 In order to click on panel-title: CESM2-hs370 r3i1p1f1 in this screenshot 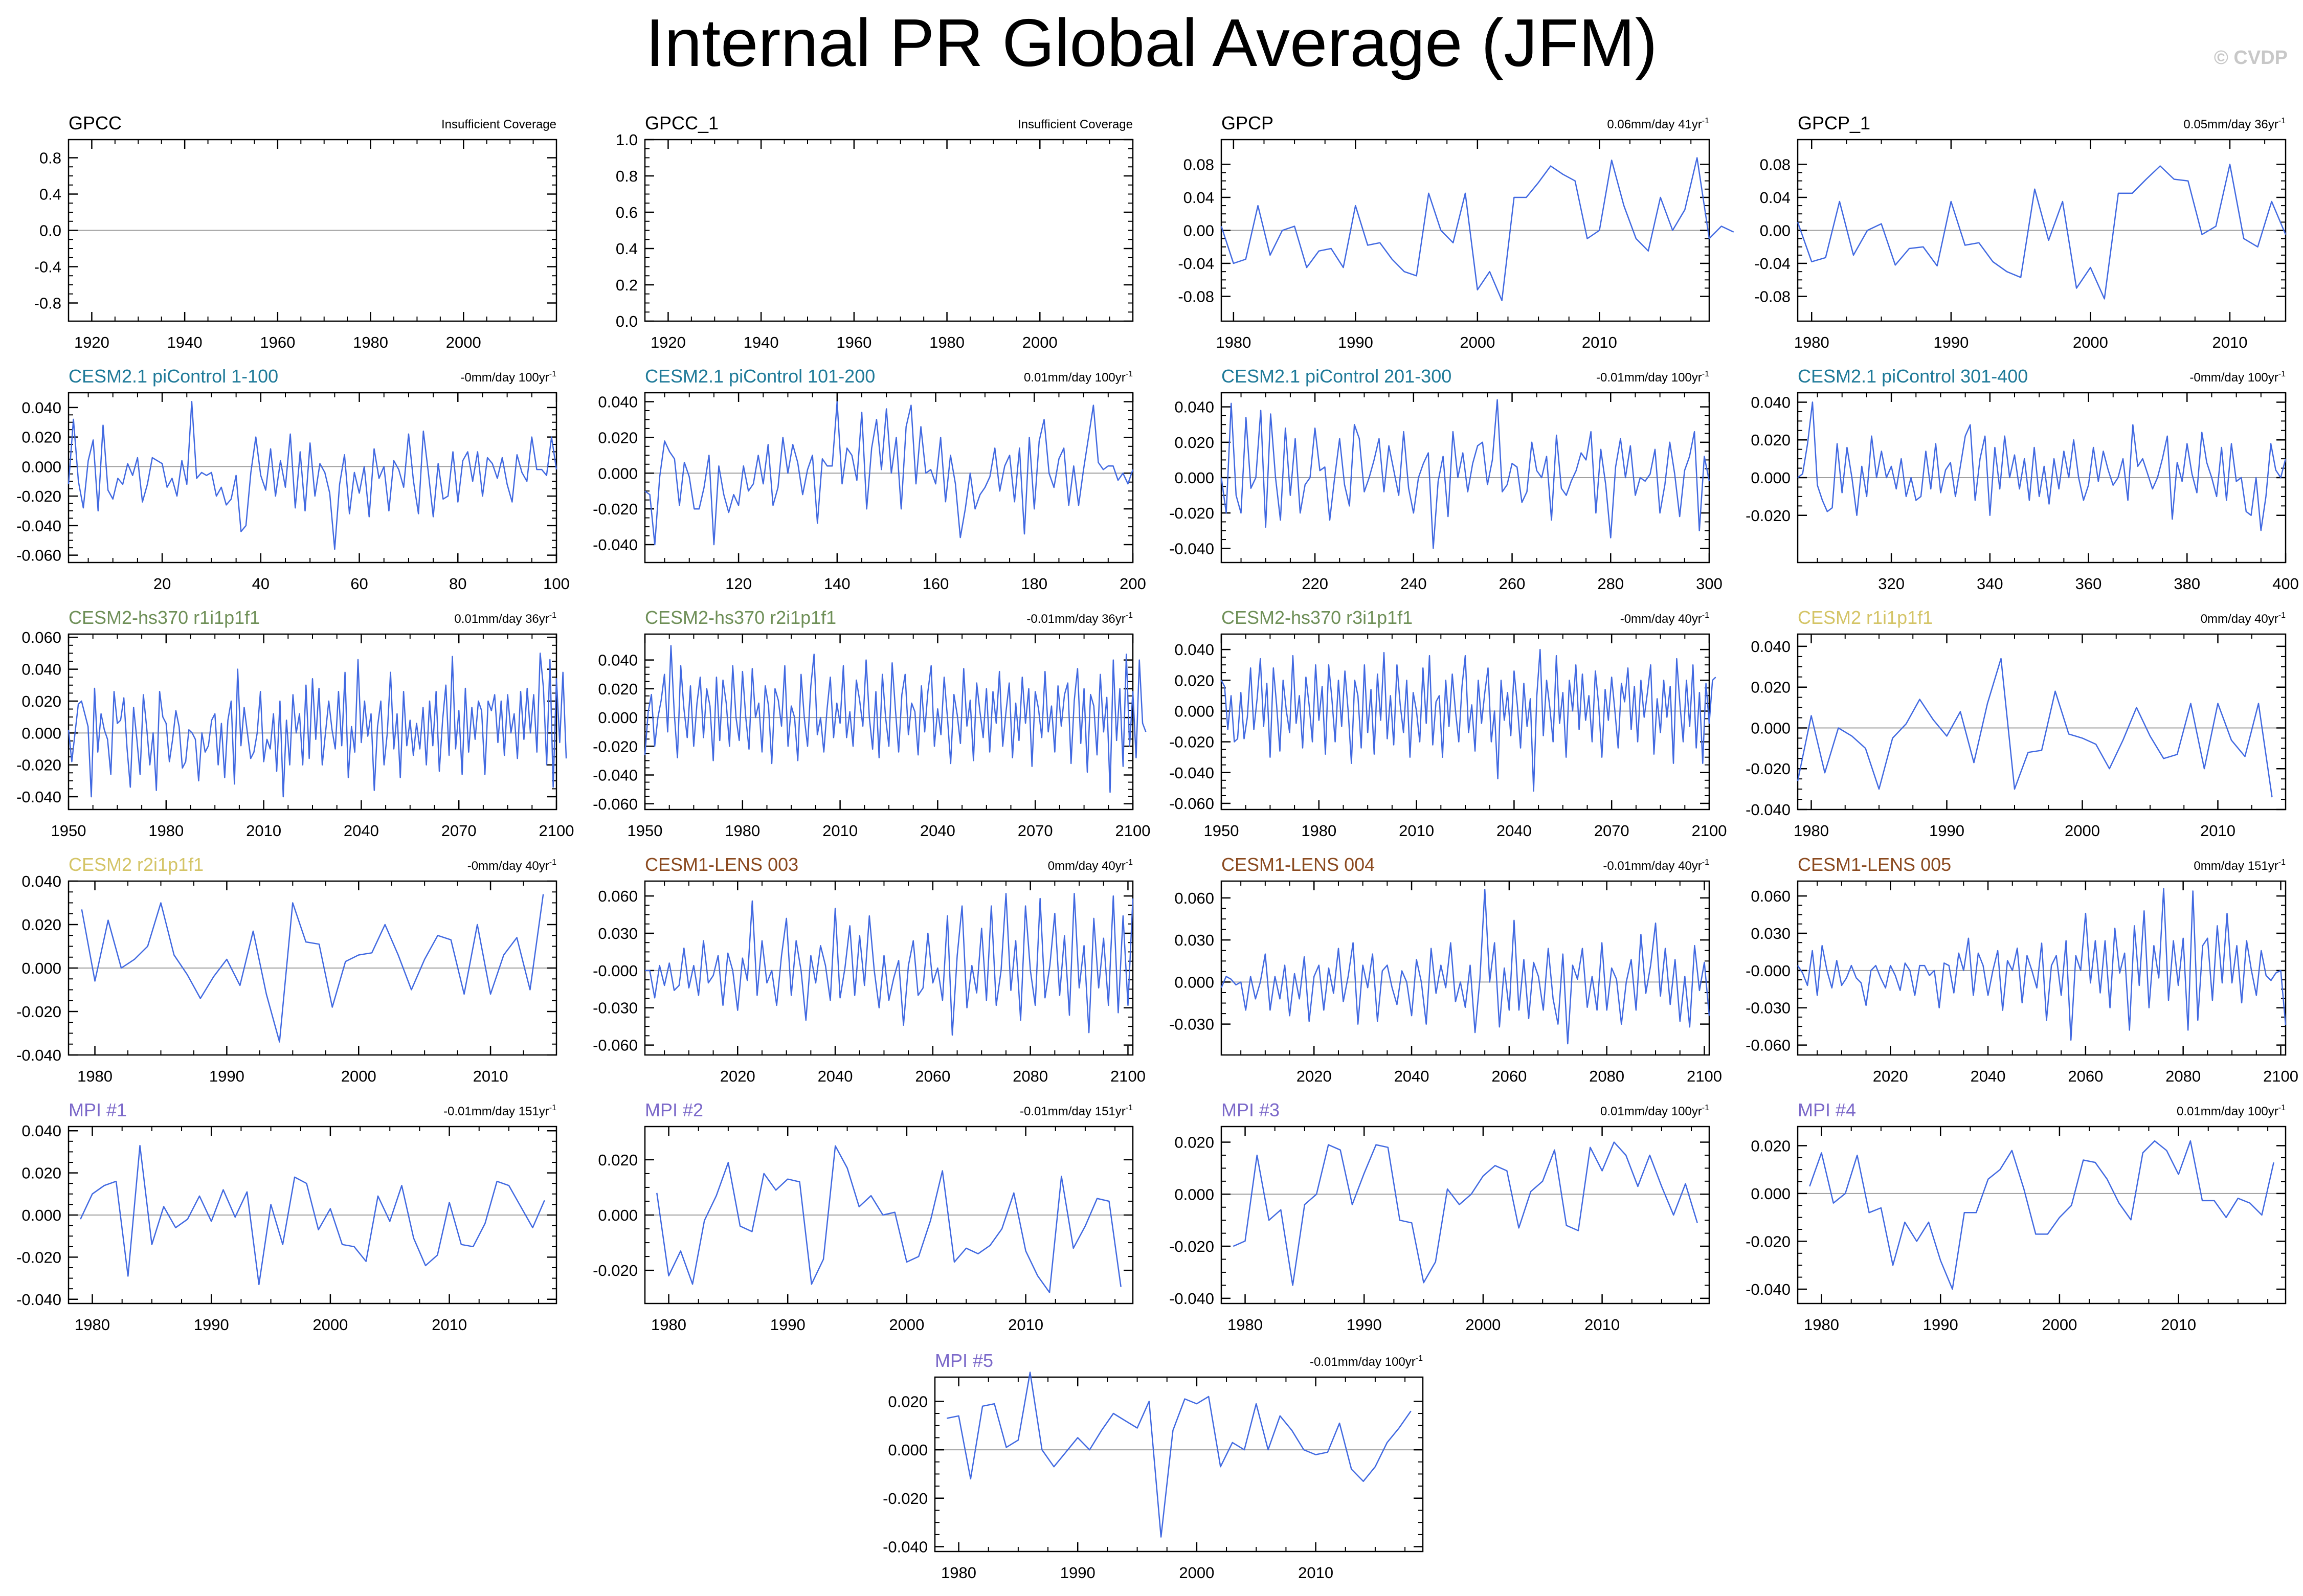, I will do `click(1317, 618)`.